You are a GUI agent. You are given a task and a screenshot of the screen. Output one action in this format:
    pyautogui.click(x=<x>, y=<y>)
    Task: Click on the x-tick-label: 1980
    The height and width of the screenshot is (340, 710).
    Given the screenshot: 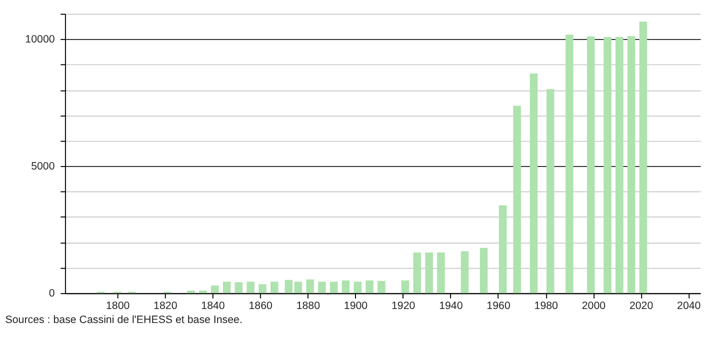 What is the action you would take?
    pyautogui.click(x=546, y=306)
    